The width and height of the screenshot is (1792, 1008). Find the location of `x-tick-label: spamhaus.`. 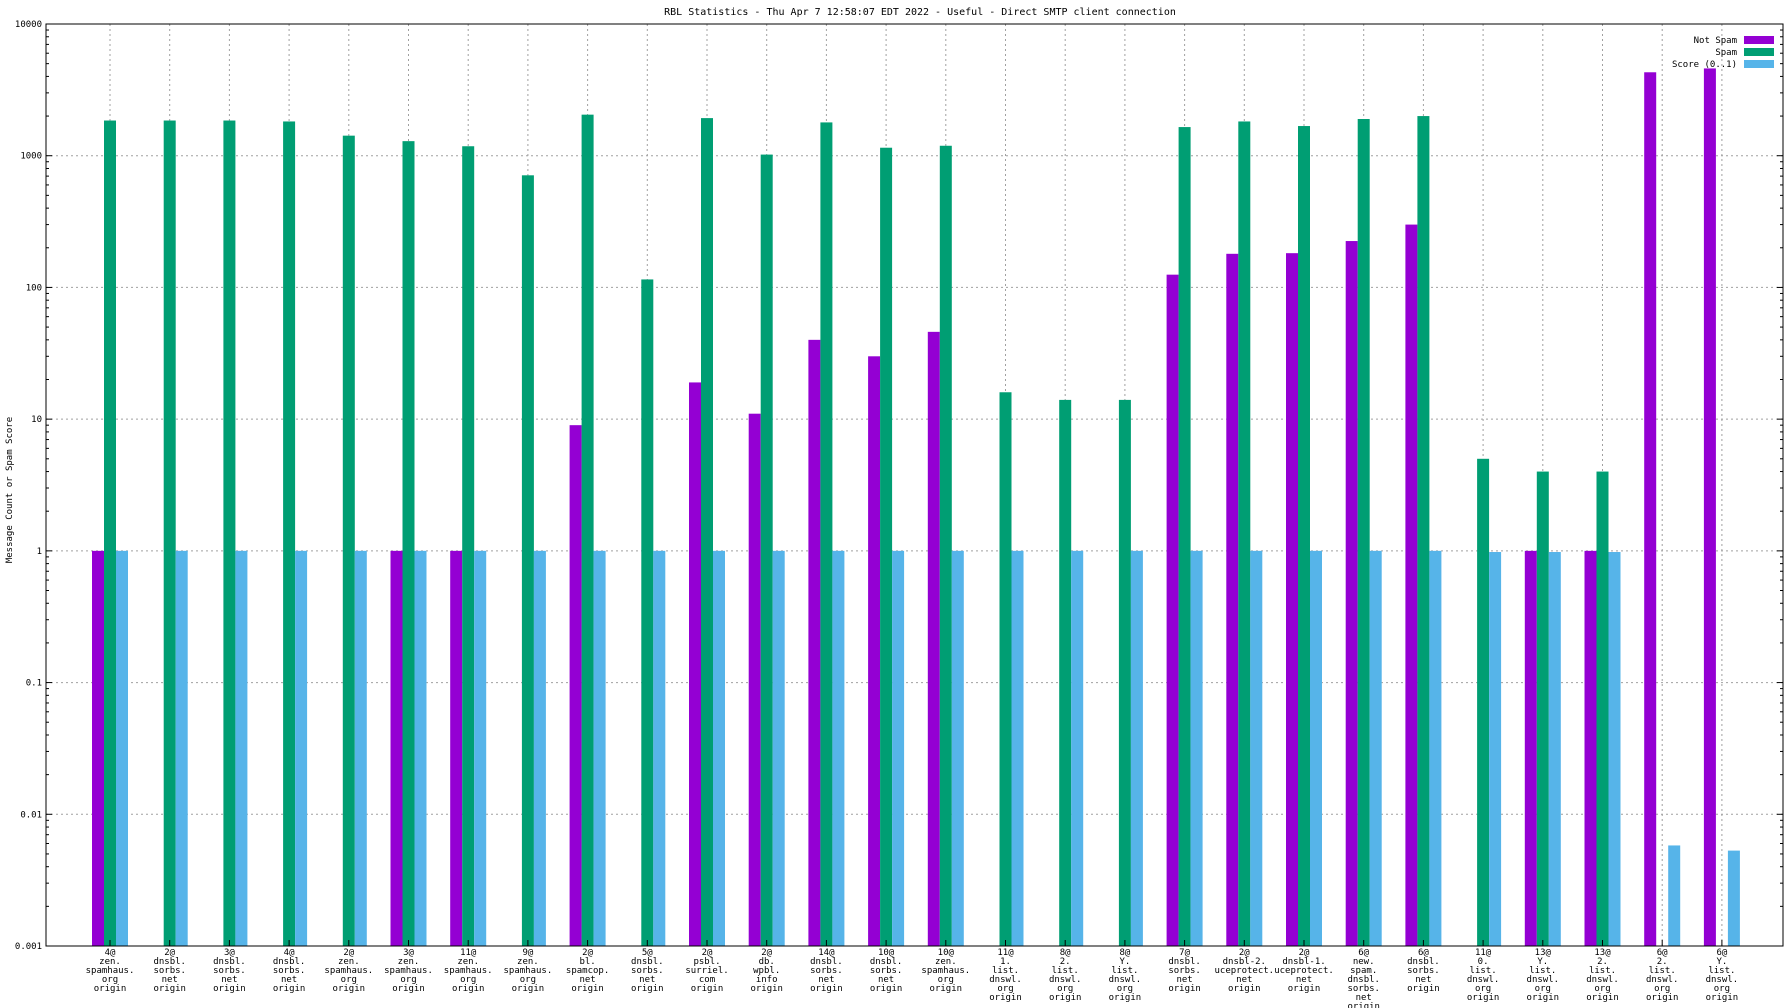

x-tick-label: spamhaus. is located at coordinates (110, 971).